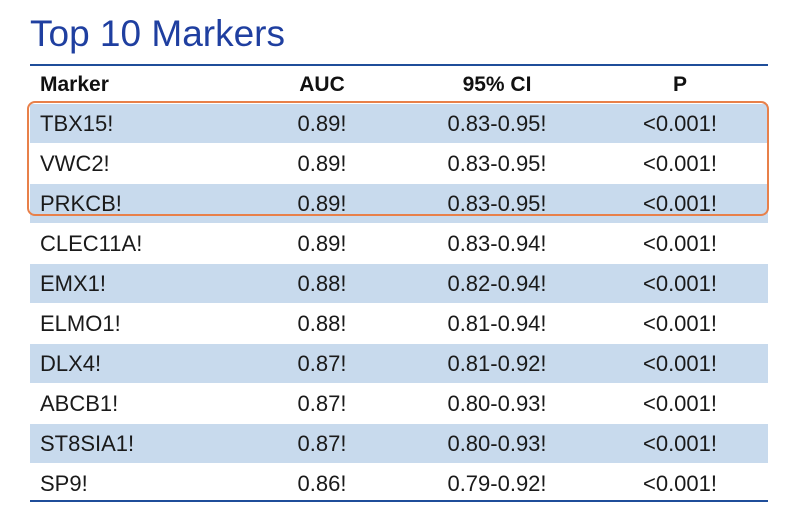  Describe the element at coordinates (679, 84) in the screenshot. I see `header-p: P` at that location.